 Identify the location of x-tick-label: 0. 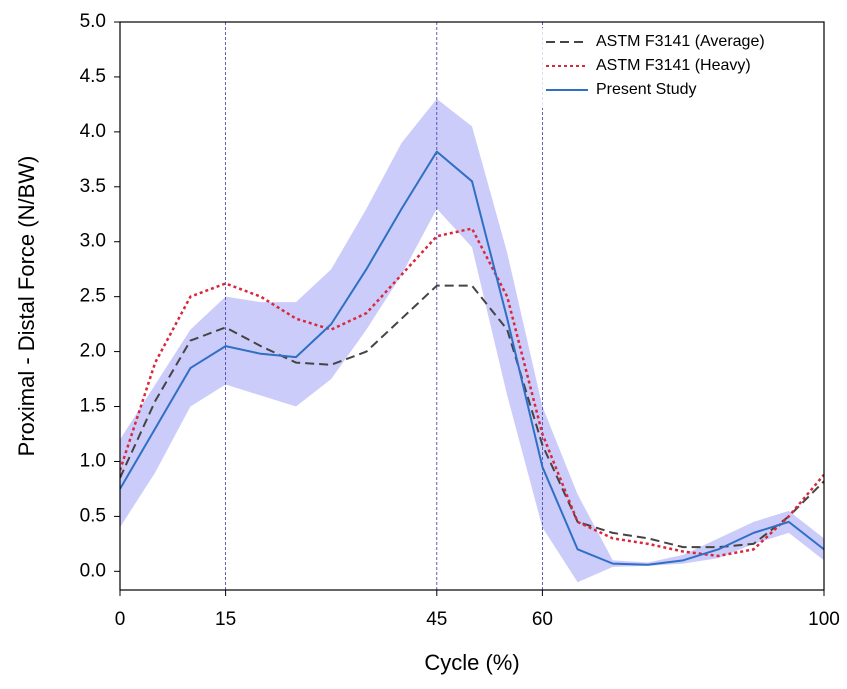
(120, 619).